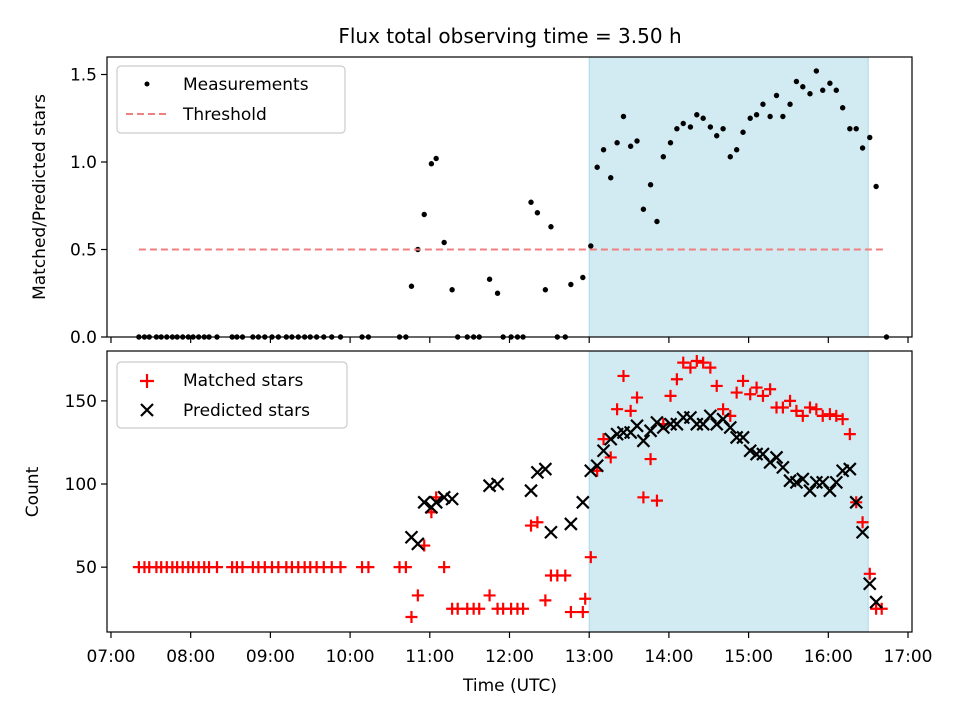 The width and height of the screenshot is (960, 720). Describe the element at coordinates (83, 163) in the screenshot. I see `y-tick-label: 1.0` at that location.